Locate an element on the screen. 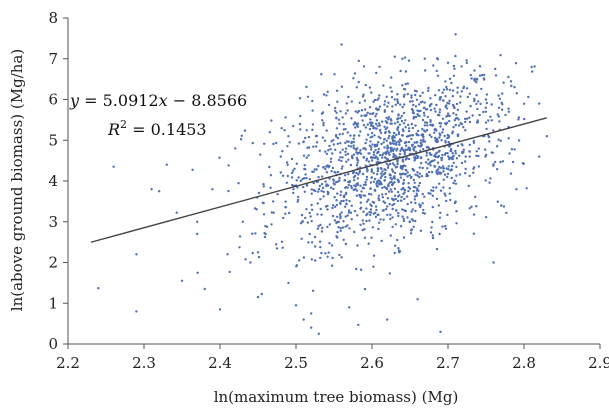 This screenshot has width=609, height=413. x-tick-label: 2.2 is located at coordinates (68, 363).